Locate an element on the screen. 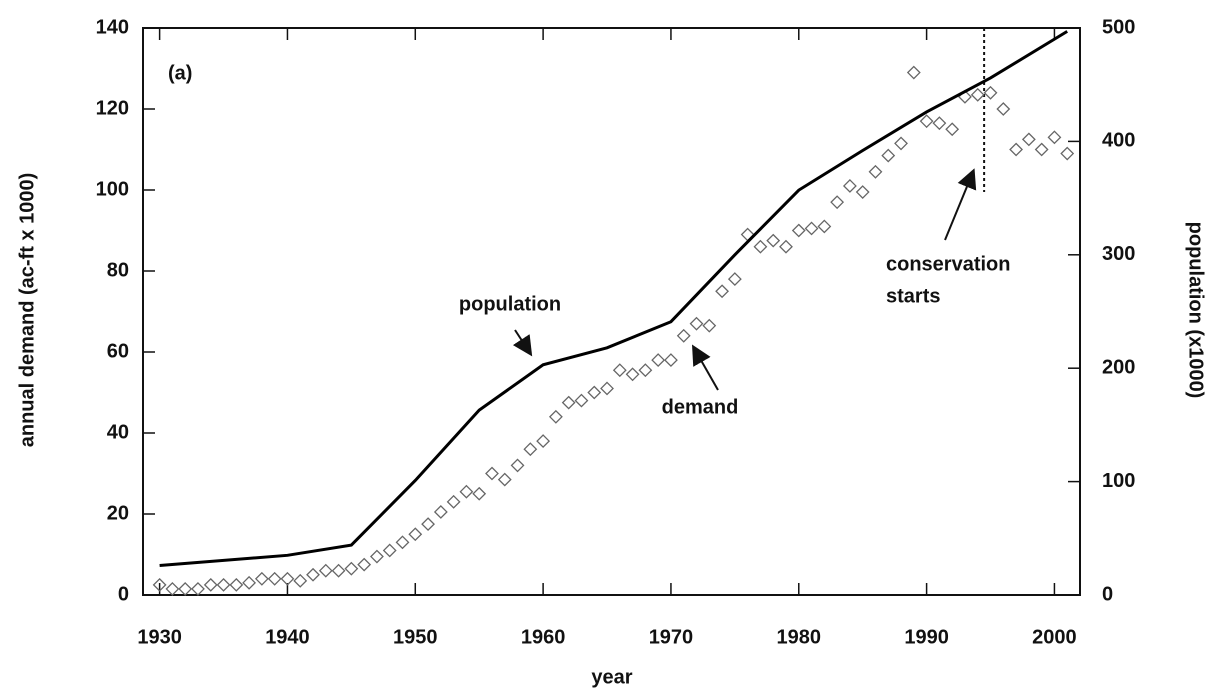  y-tick-label: 80 is located at coordinates (118, 270).